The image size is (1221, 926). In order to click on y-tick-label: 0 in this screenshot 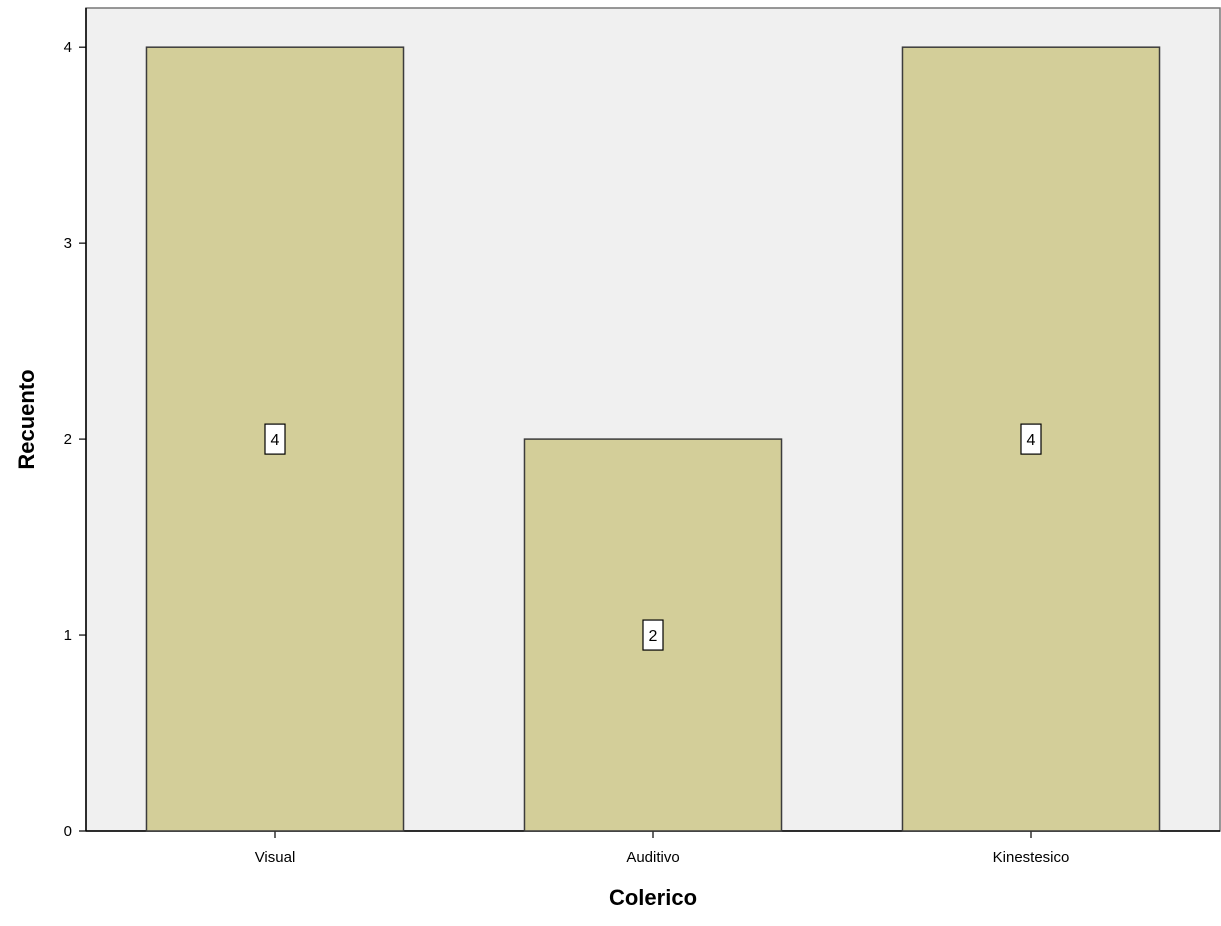, I will do `click(68, 831)`.